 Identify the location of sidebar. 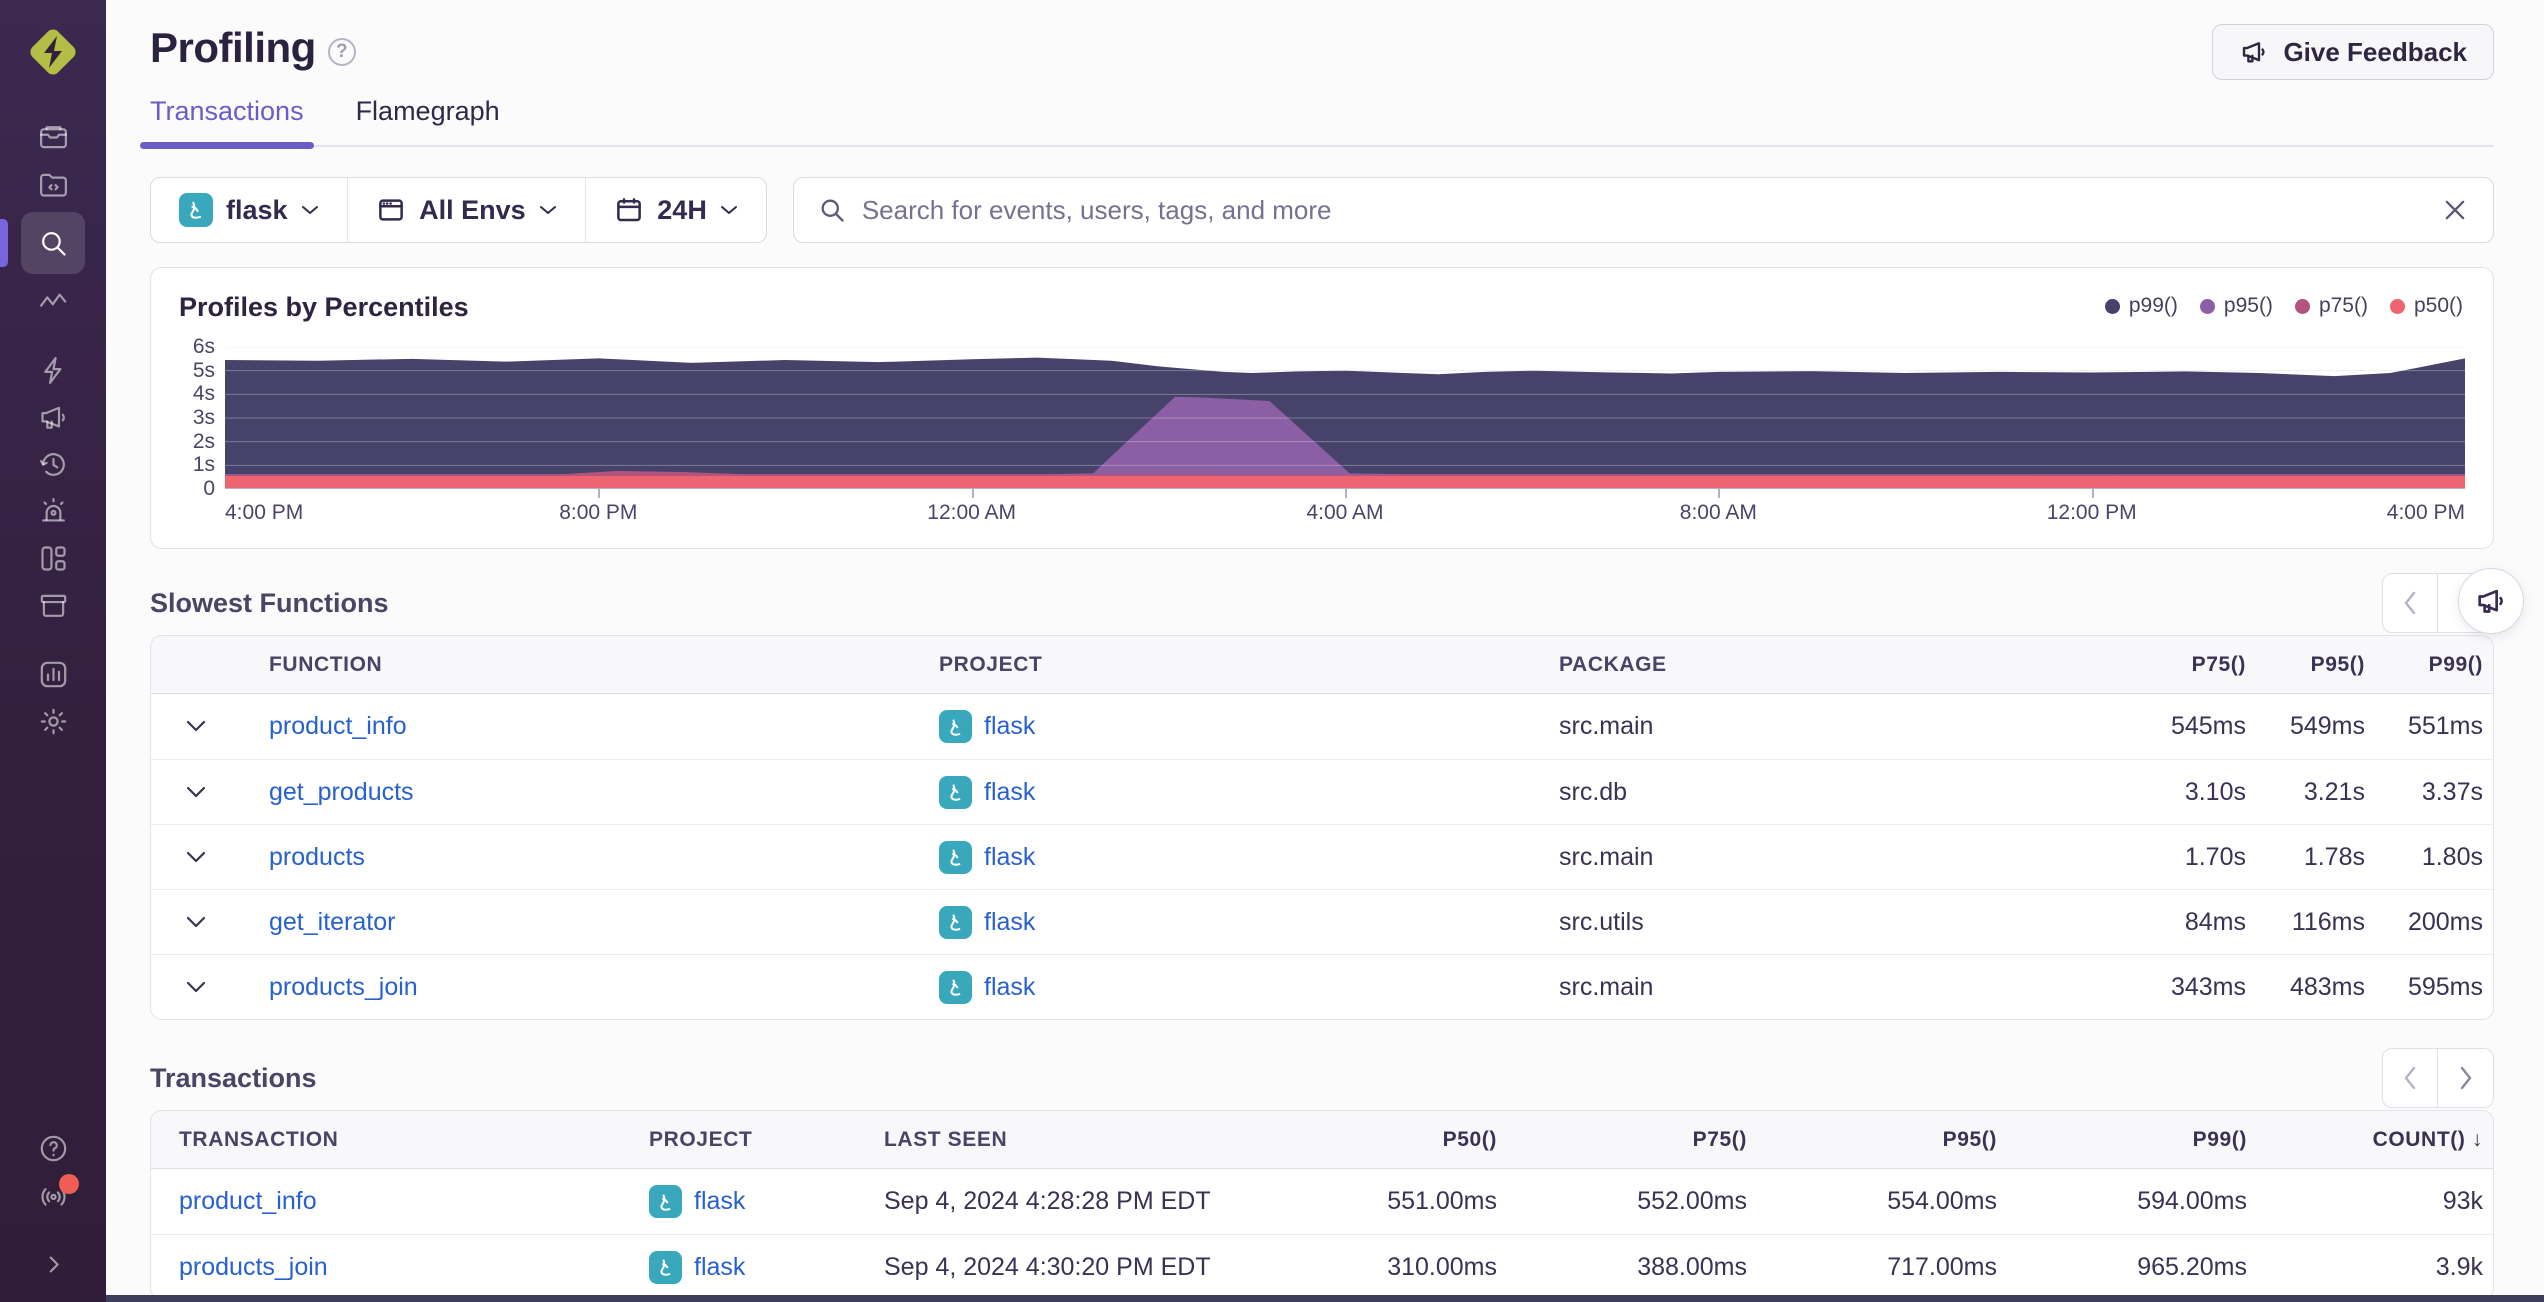
(53, 651).